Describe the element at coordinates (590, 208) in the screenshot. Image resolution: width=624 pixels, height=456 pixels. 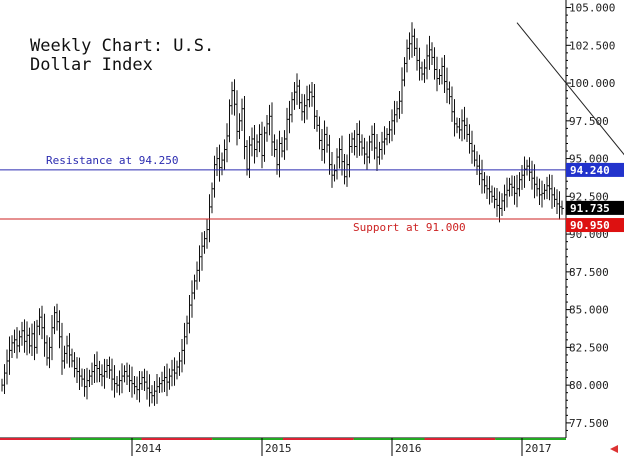
I see `last-price-badge-text: 91.735` at that location.